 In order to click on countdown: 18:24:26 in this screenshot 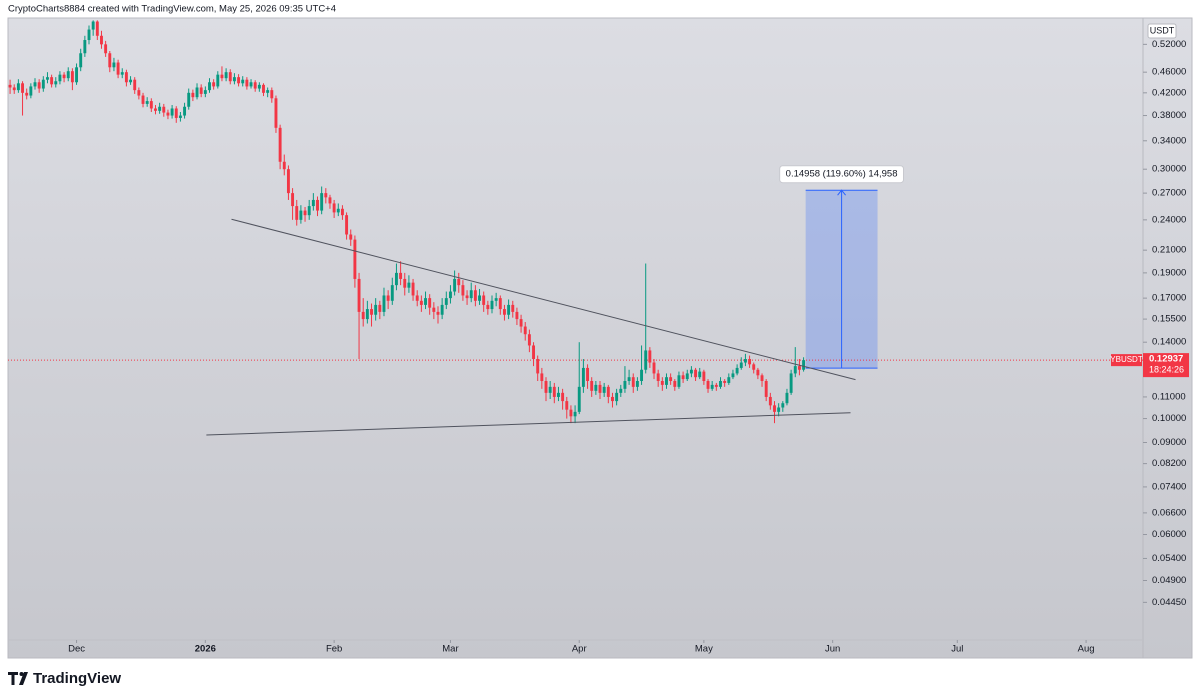, I will do `click(1166, 369)`.